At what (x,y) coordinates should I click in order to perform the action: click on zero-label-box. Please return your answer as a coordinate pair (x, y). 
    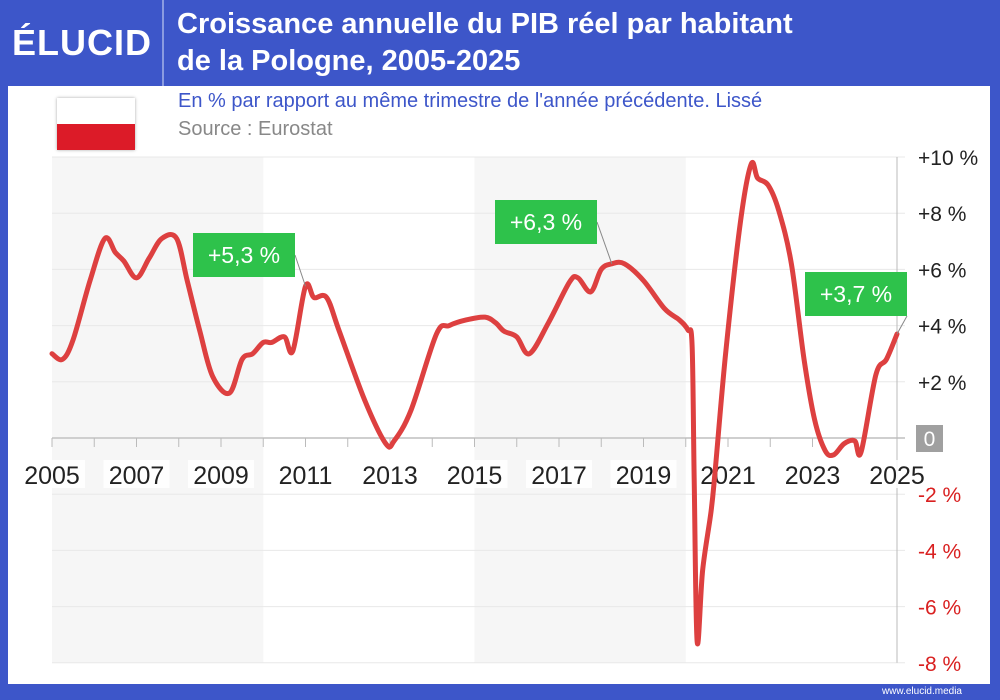
    Looking at the image, I should click on (929, 438).